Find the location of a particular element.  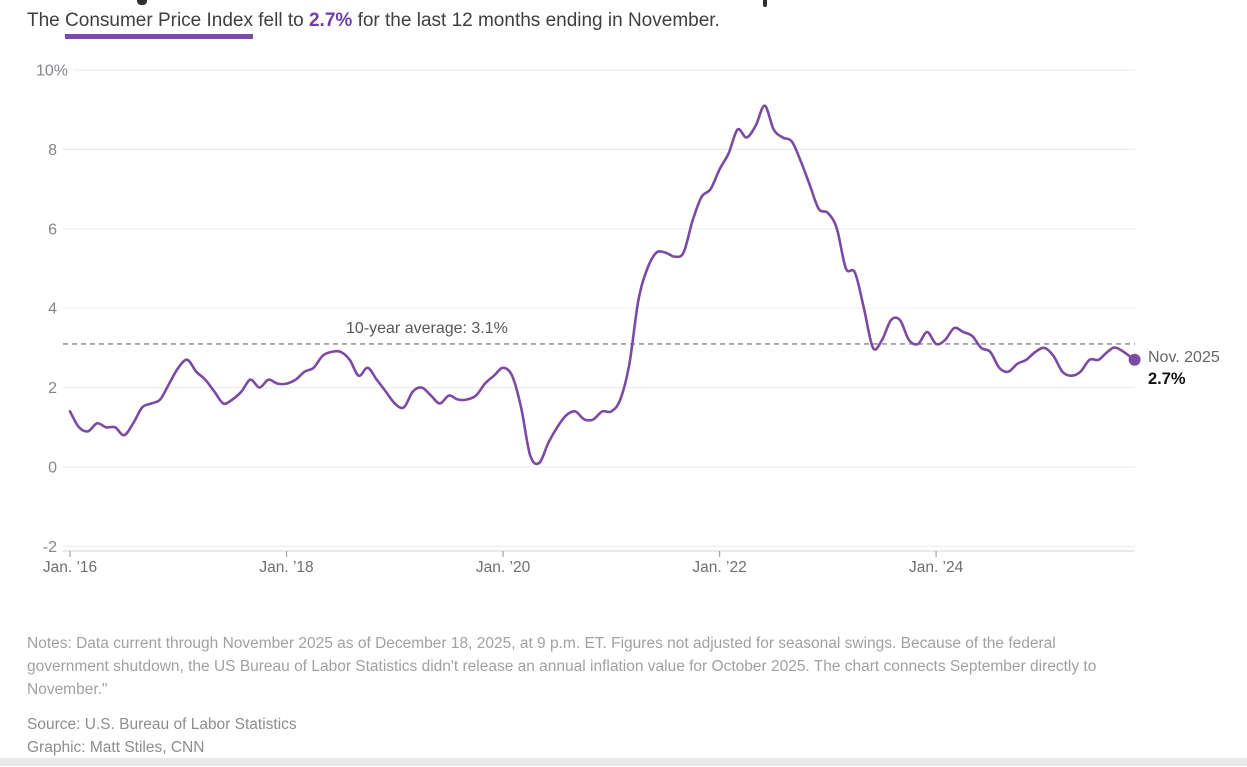

y-axis-tick-label: 8 is located at coordinates (52, 150).